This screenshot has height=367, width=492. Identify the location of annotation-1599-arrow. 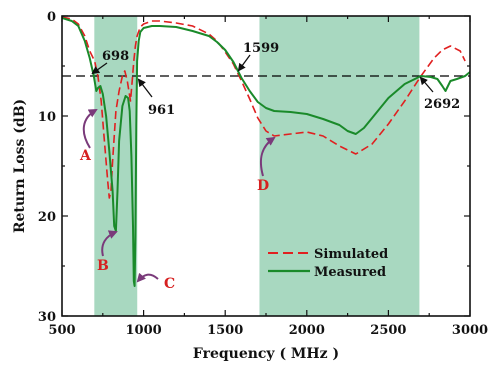
(244, 63).